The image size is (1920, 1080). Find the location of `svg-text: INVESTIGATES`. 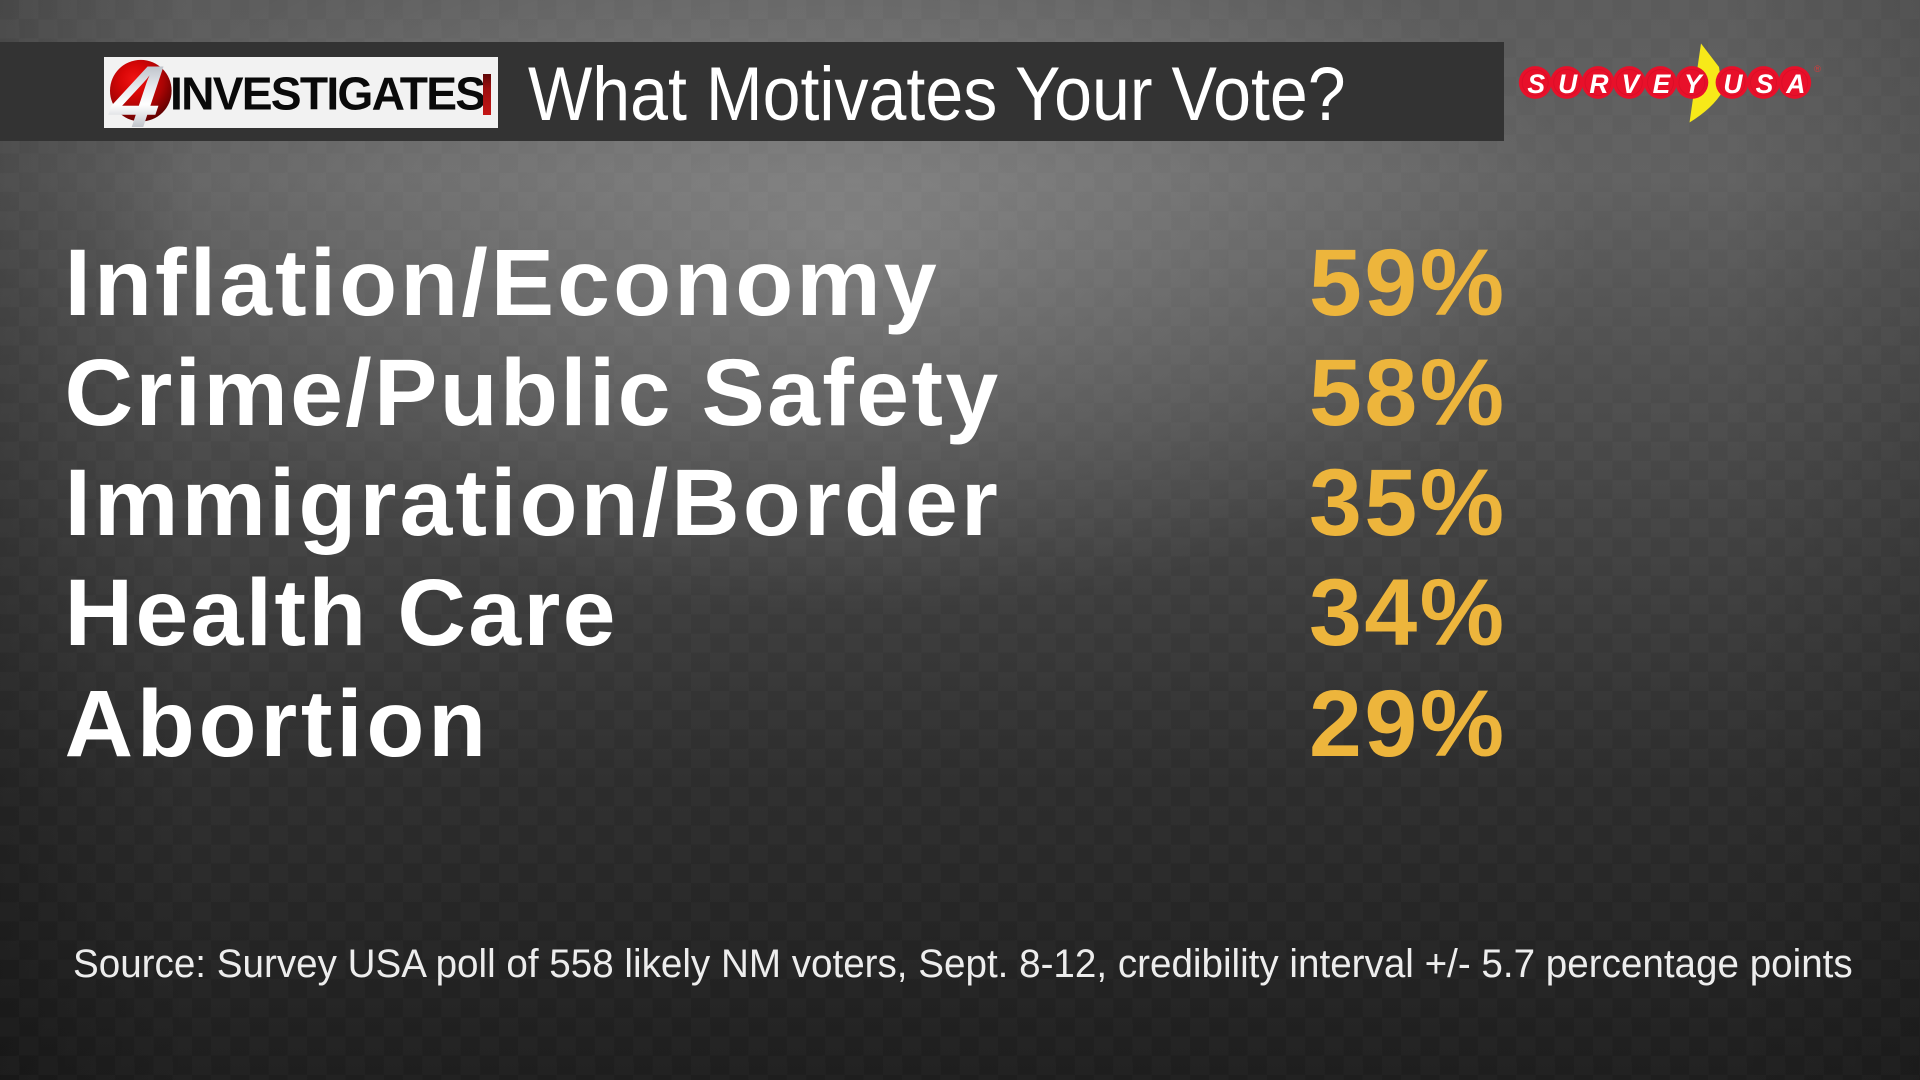

svg-text: INVESTIGATES is located at coordinates (327, 94).